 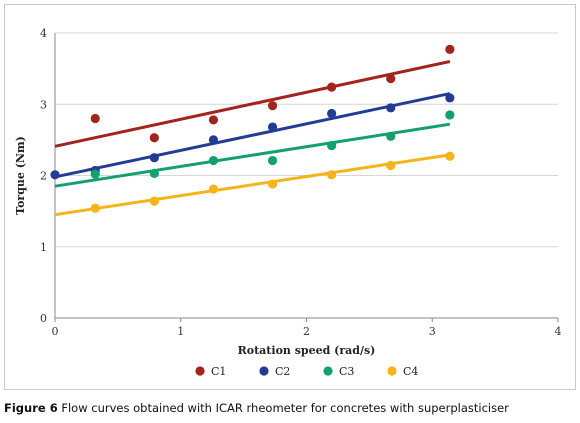 I want to click on trend-line-c4, so click(x=252, y=185).